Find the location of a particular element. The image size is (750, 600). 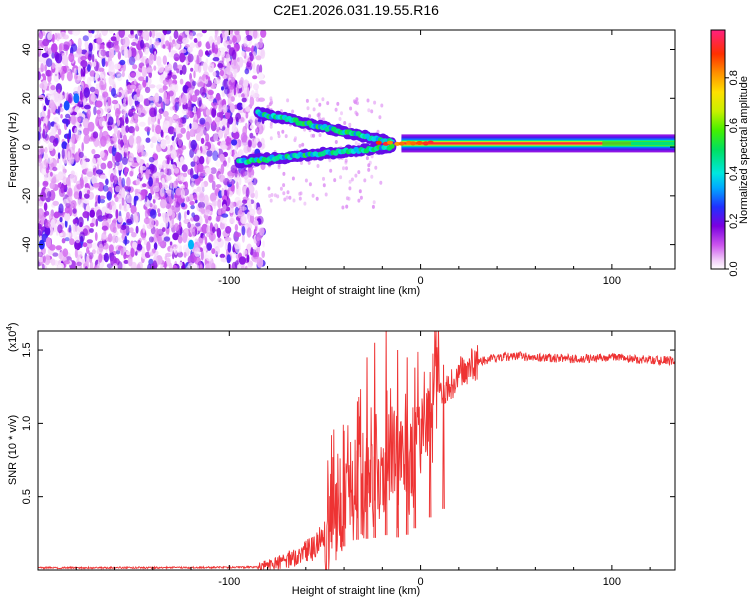

heatmap-y-tick-label: -20 is located at coordinates (27, 196).